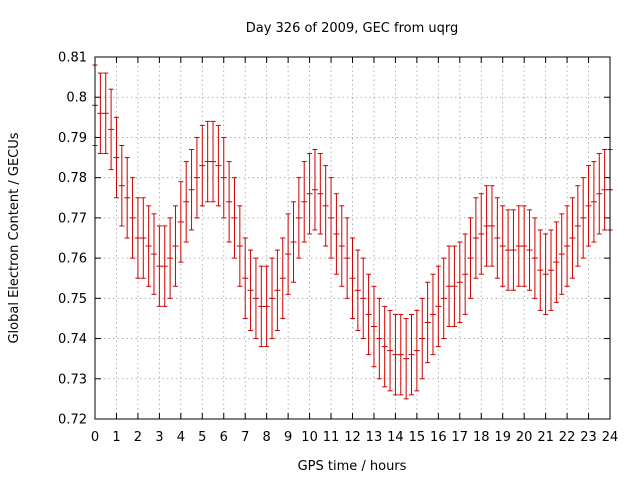 Image resolution: width=640 pixels, height=480 pixels. I want to click on x-tick-label: 9, so click(288, 437).